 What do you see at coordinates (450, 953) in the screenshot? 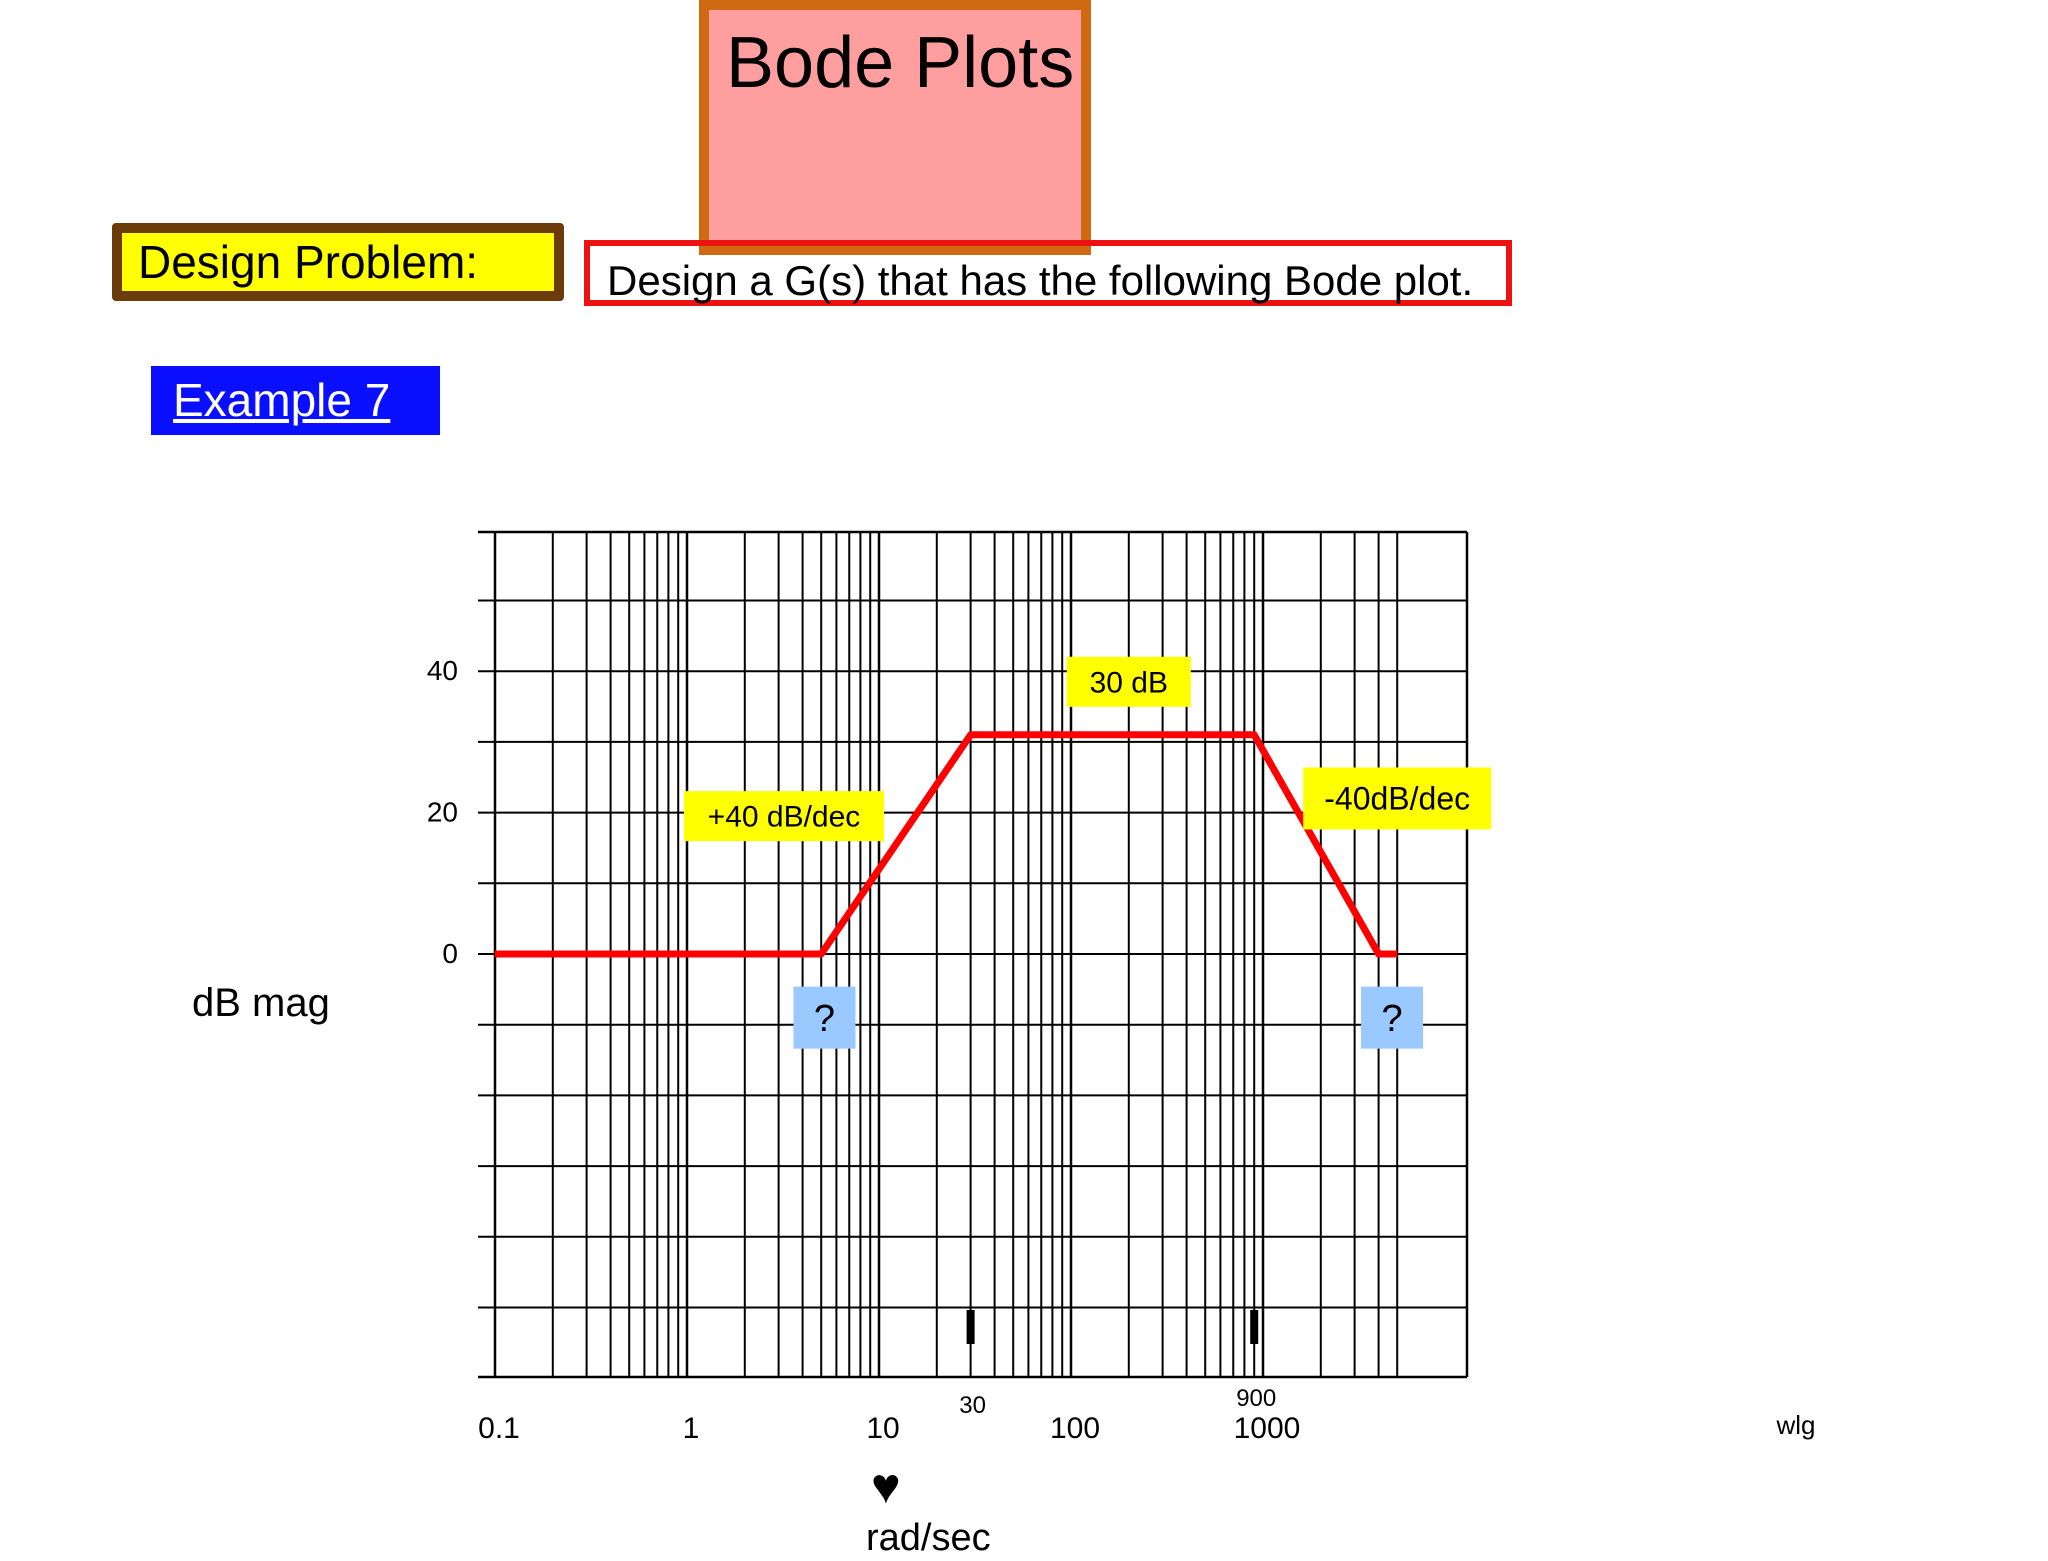
I see `y-tick-label: 0` at bounding box center [450, 953].